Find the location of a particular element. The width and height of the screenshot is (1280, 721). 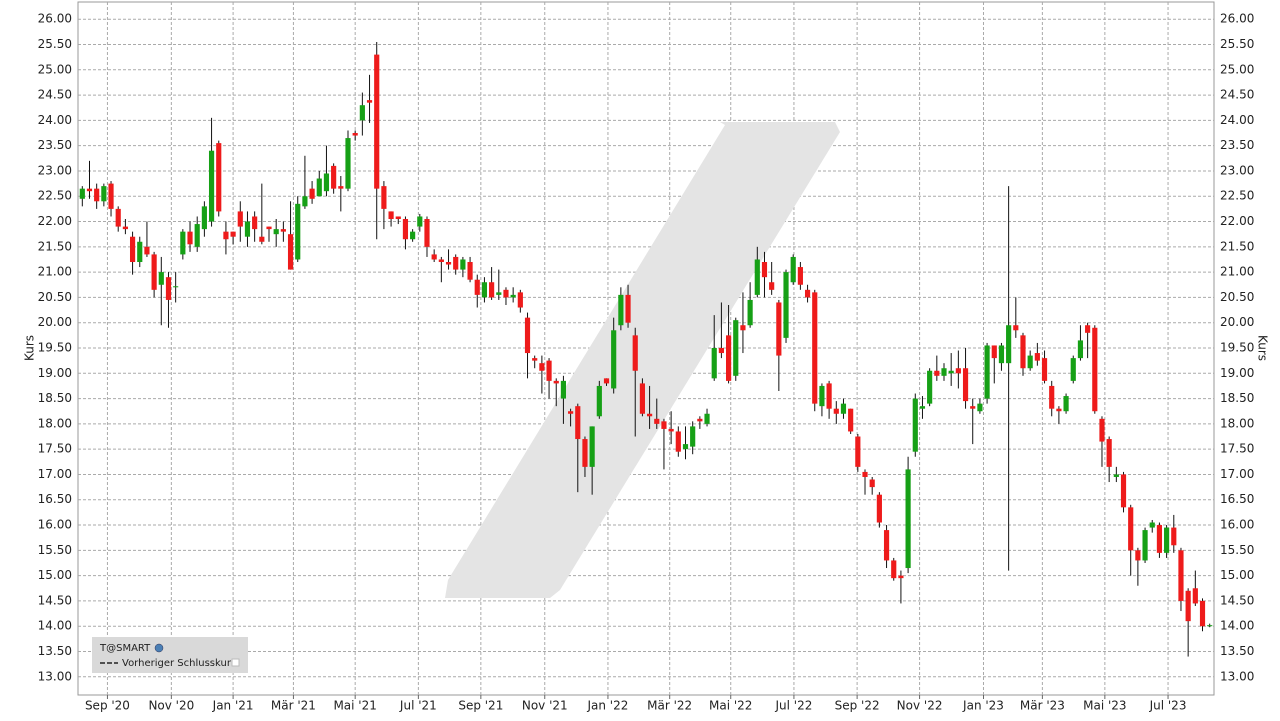

y2-tick-label: 20.50 is located at coordinates (1237, 297).